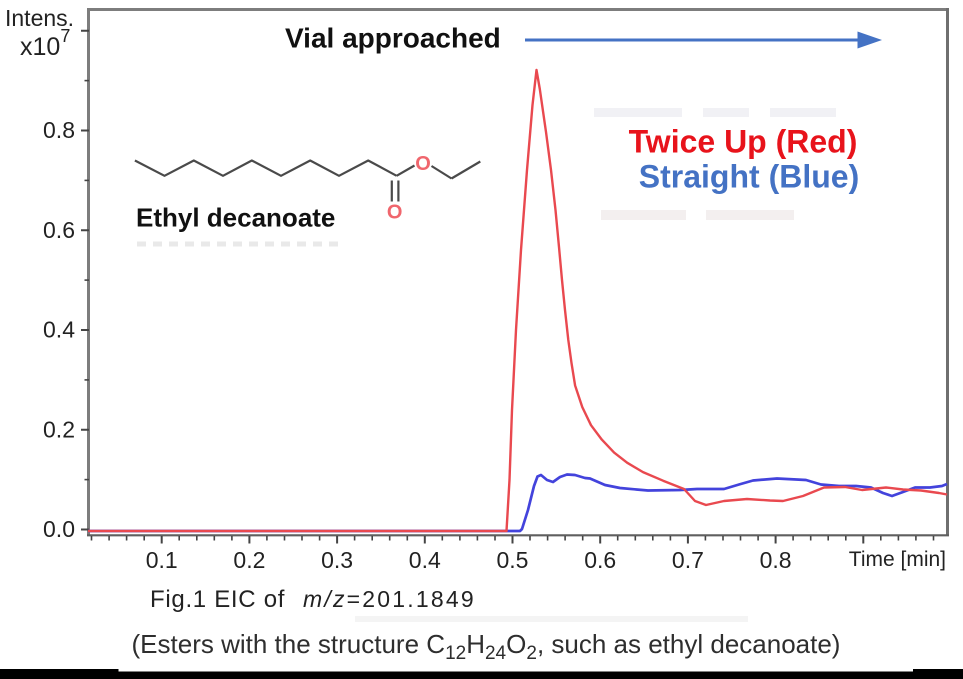 This screenshot has width=963, height=679. I want to click on svg-text: 0.3, so click(337, 560).